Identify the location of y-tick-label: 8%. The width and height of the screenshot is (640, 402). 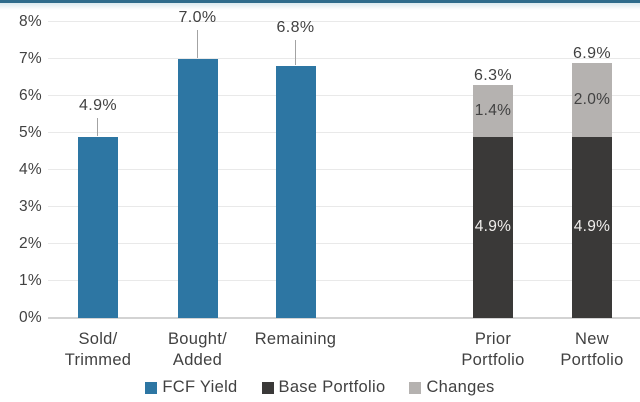
(30, 21).